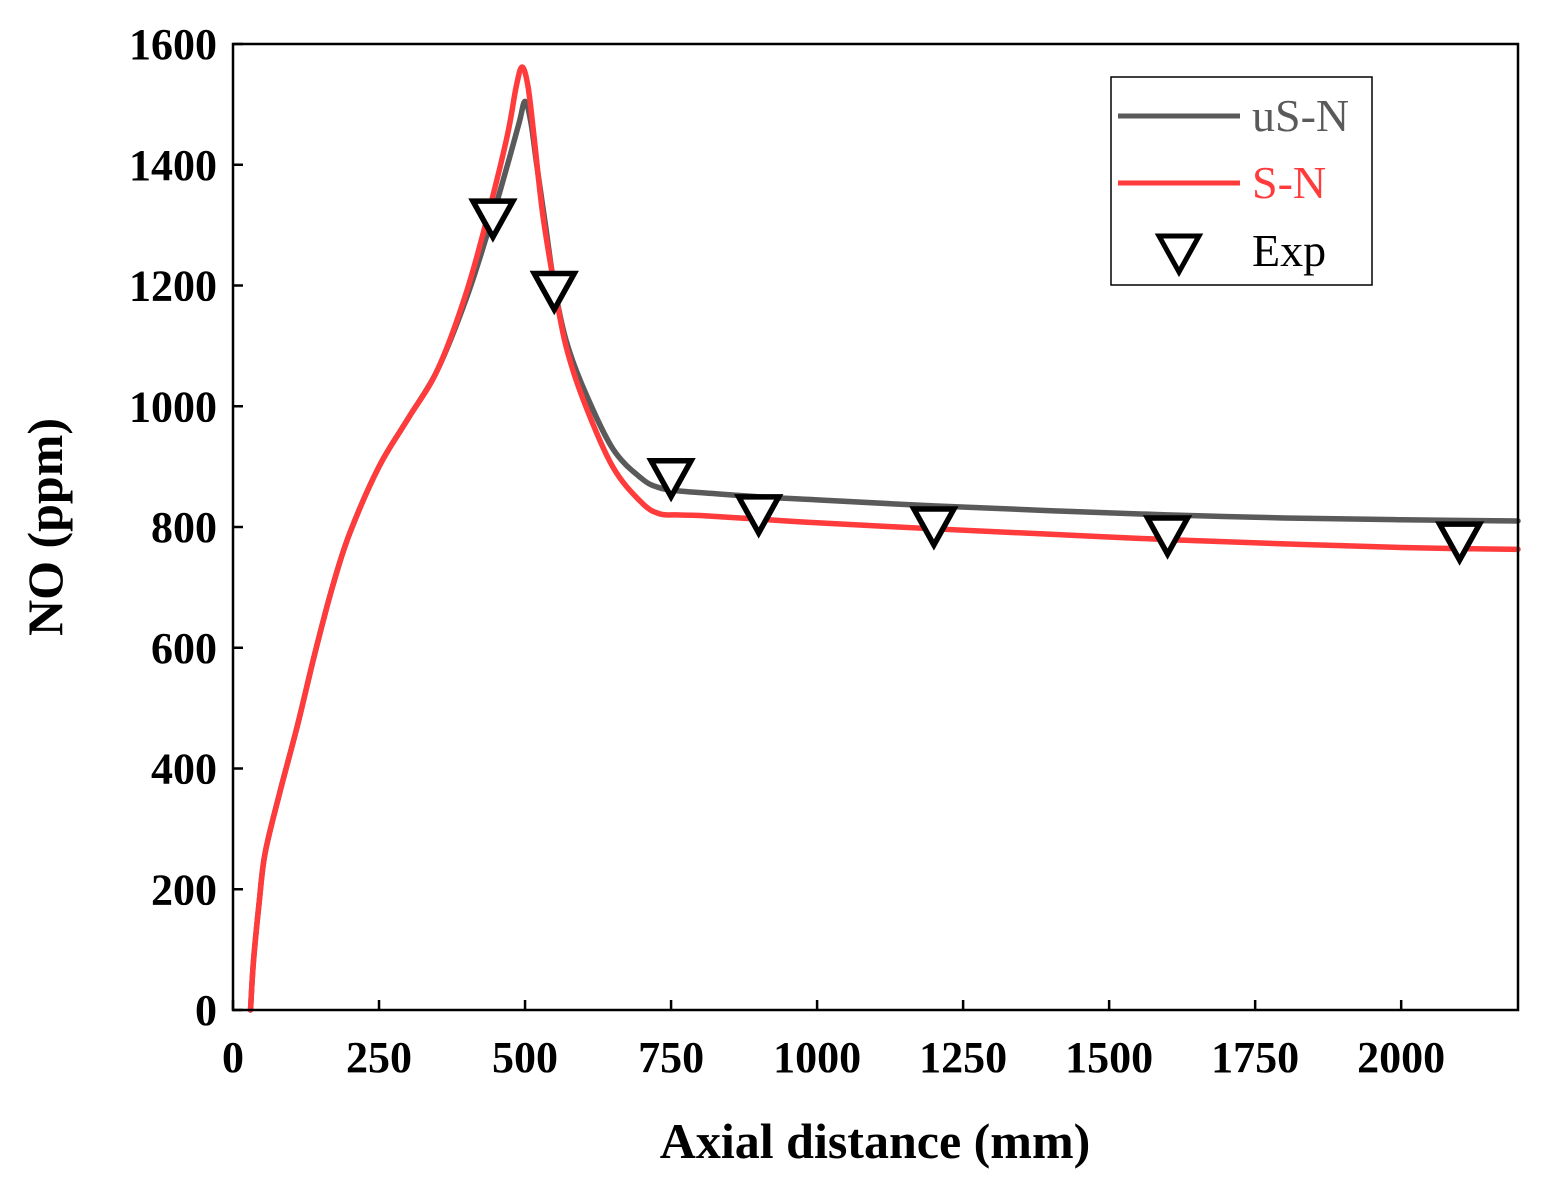 This screenshot has width=1542, height=1181. What do you see at coordinates (173, 286) in the screenshot?
I see `y-tick-label: 1200` at bounding box center [173, 286].